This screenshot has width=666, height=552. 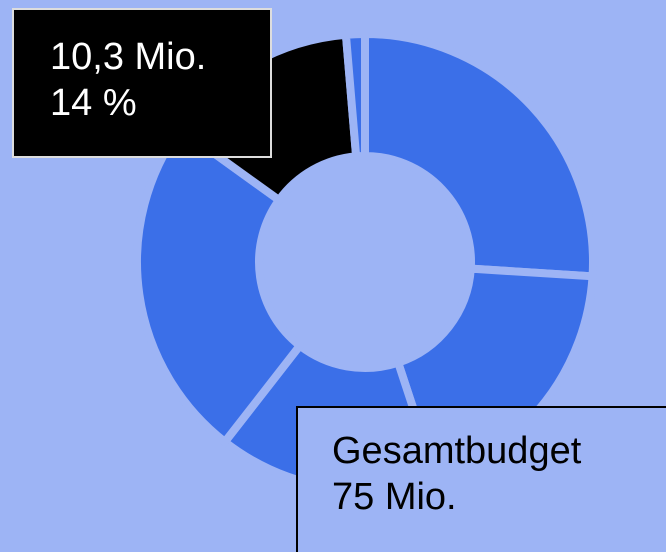 I want to click on label-line: 14 %, so click(x=93, y=103).